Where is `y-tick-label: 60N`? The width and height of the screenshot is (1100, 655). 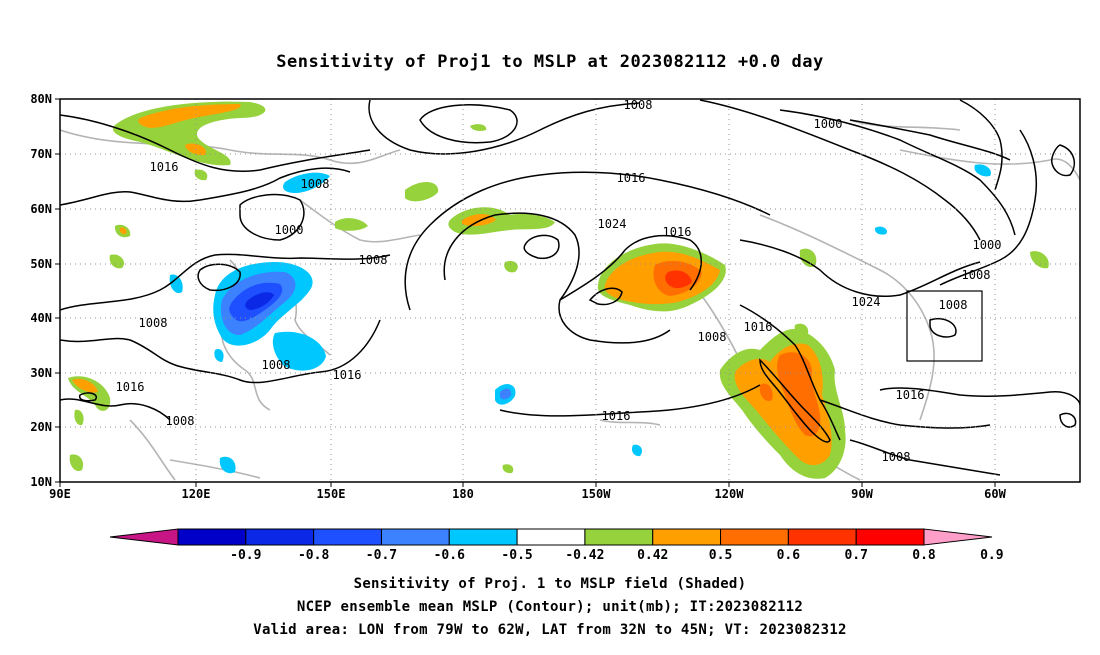 y-tick-label: 60N is located at coordinates (41, 209).